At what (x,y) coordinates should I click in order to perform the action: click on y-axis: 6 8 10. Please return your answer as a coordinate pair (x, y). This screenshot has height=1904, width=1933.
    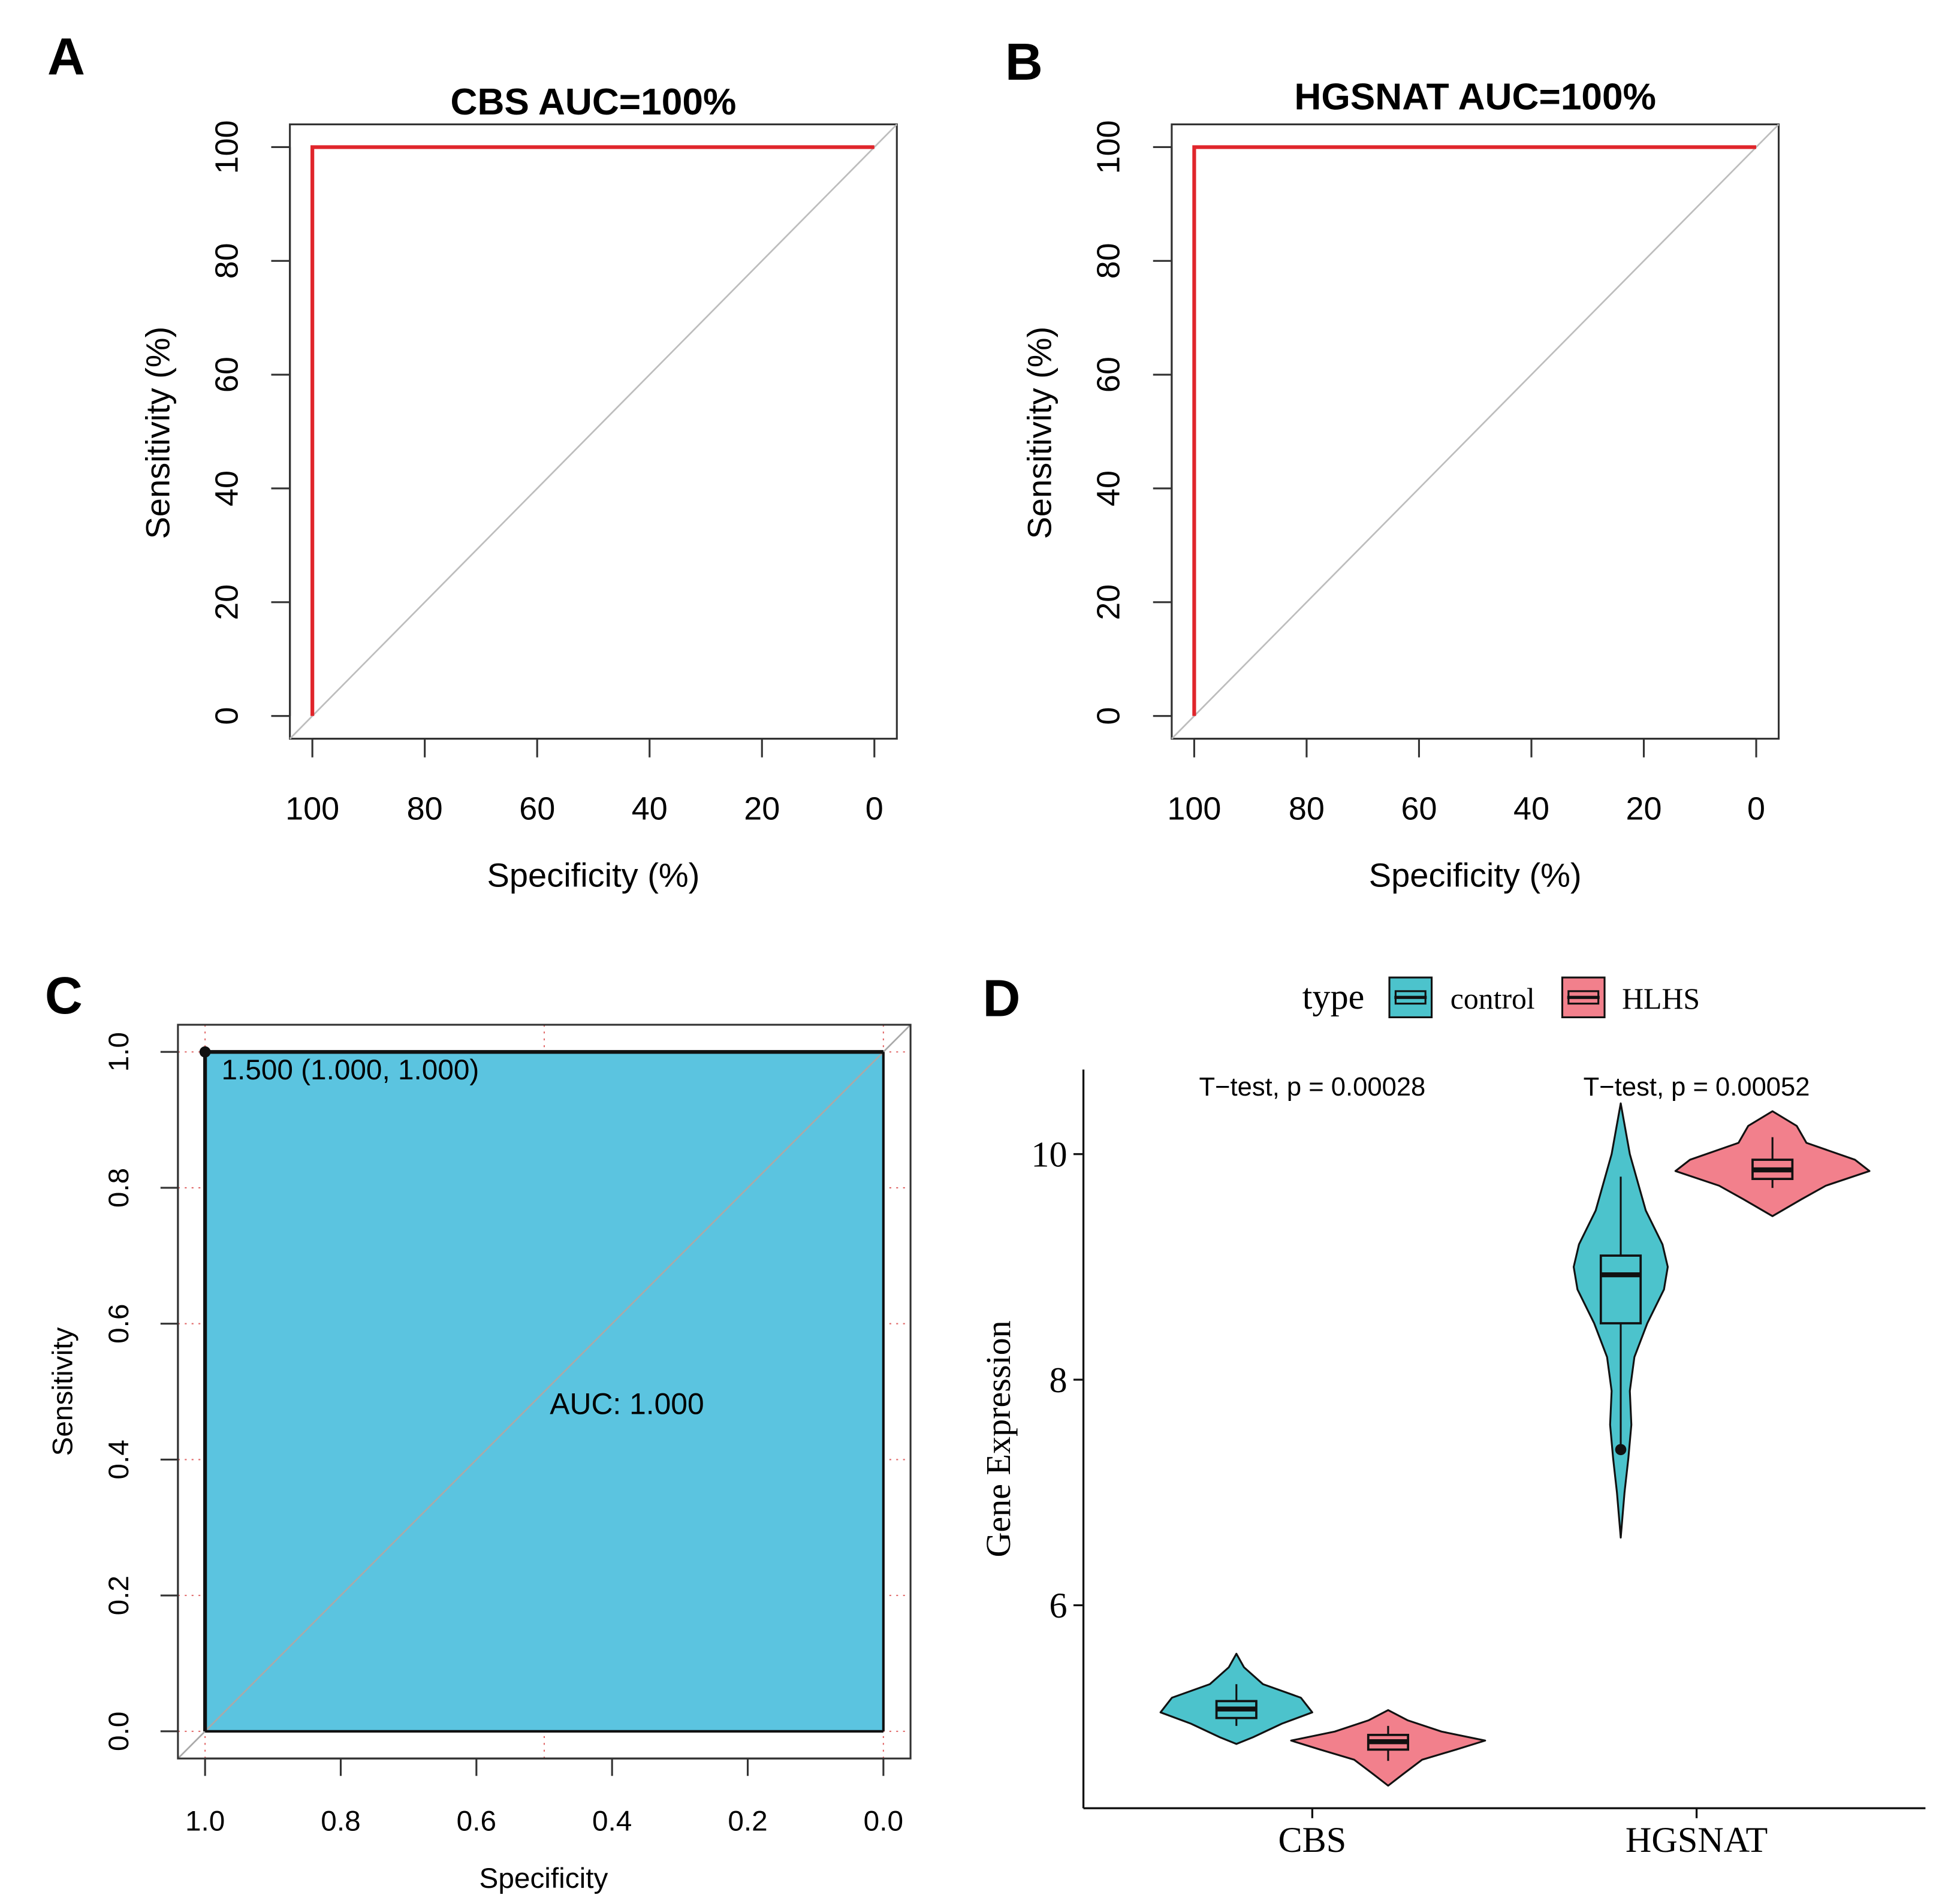
    Looking at the image, I should click on (1057, 1380).